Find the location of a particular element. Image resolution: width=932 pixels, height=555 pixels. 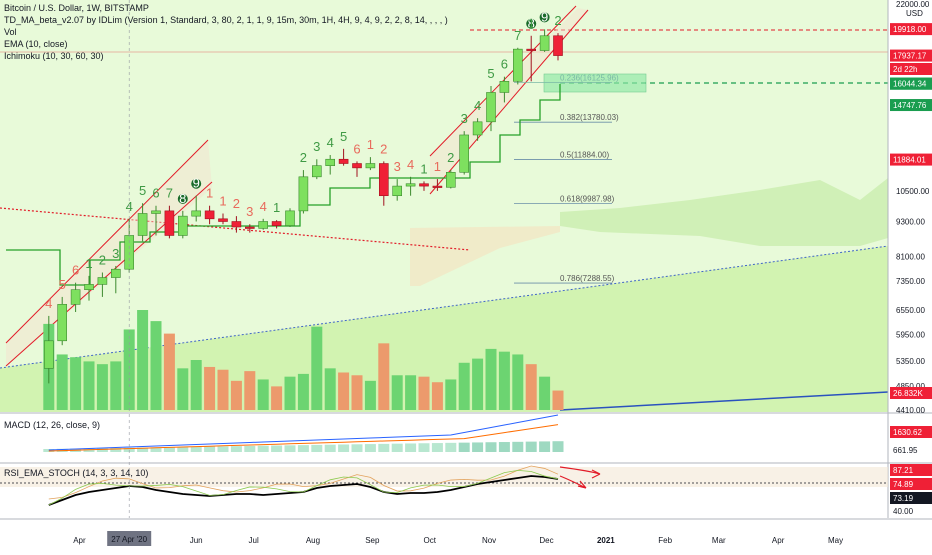

crosshair-date-label: 27 Apr '20 is located at coordinates (129, 539).